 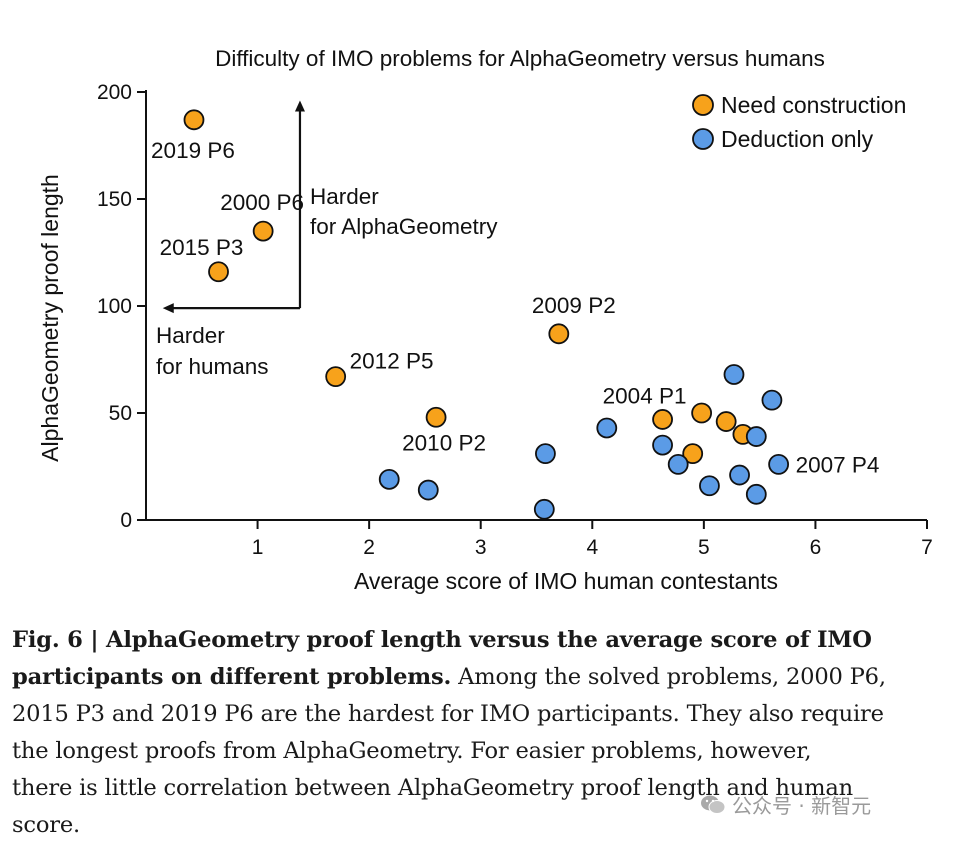 What do you see at coordinates (114, 199) in the screenshot?
I see `y-tick-label: 150` at bounding box center [114, 199].